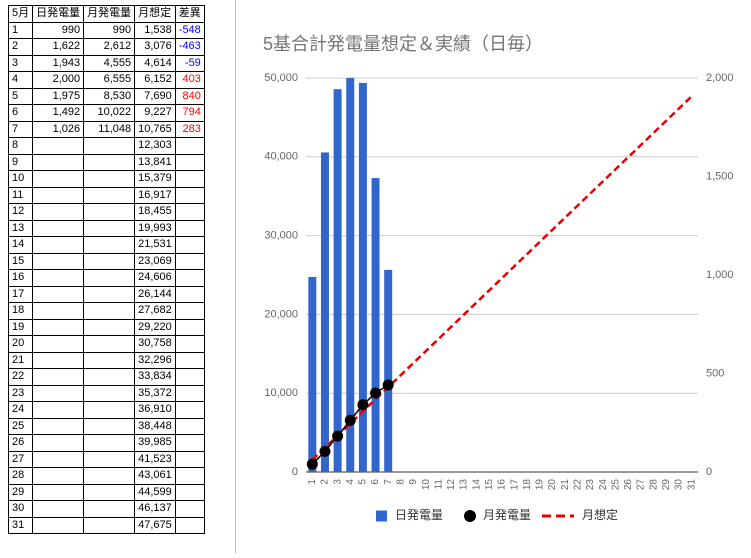 This screenshot has height=558, width=751. Describe the element at coordinates (20, 360) in the screenshot. I see `cell: 21` at that location.